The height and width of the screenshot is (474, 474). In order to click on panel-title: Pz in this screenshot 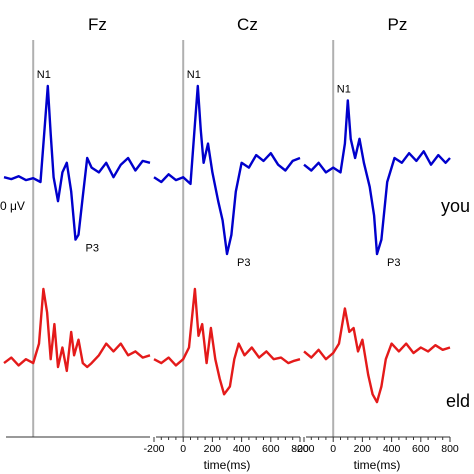, I will do `click(398, 24)`.